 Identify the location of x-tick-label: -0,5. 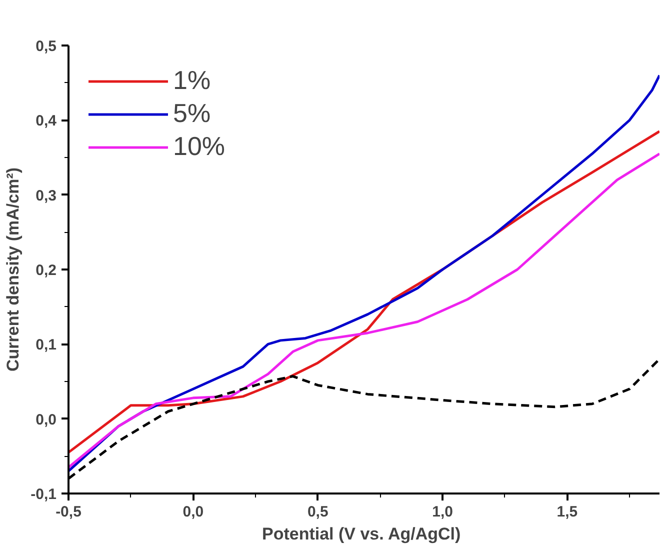
(69, 512).